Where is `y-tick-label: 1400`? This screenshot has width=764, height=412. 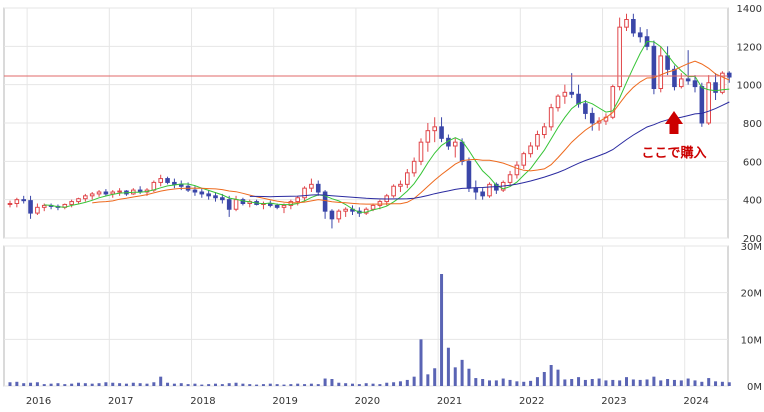
y-tick-label: 1400 is located at coordinates (749, 9).